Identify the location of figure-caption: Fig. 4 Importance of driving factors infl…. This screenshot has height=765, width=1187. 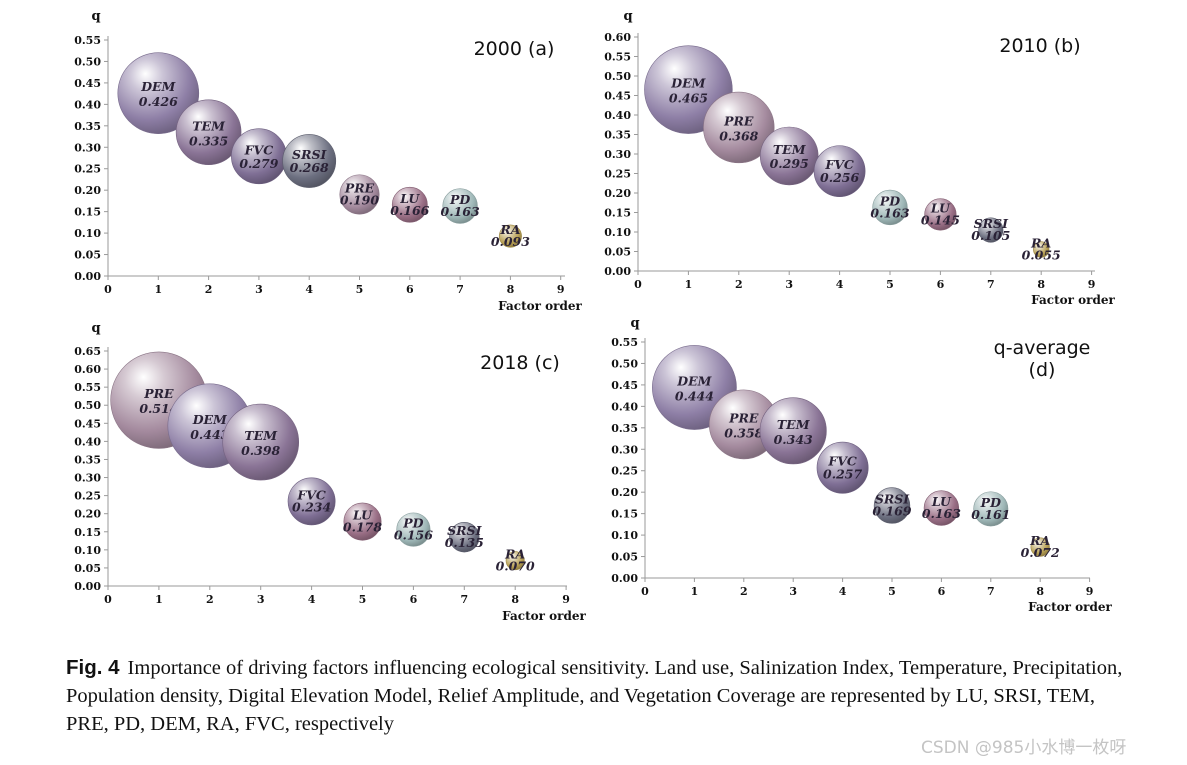
(601, 696).